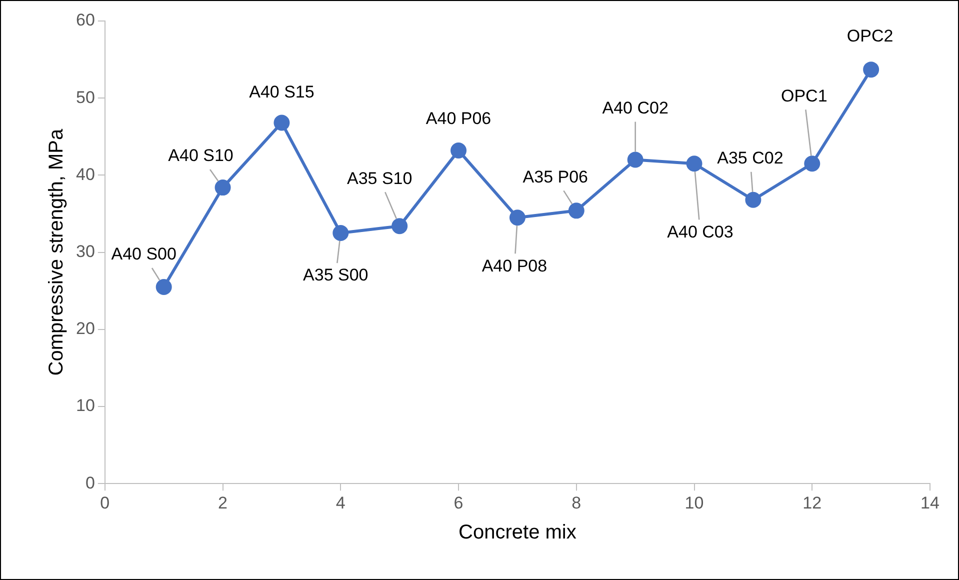 The image size is (959, 580). What do you see at coordinates (341, 502) in the screenshot?
I see `x-tick-label: 4` at bounding box center [341, 502].